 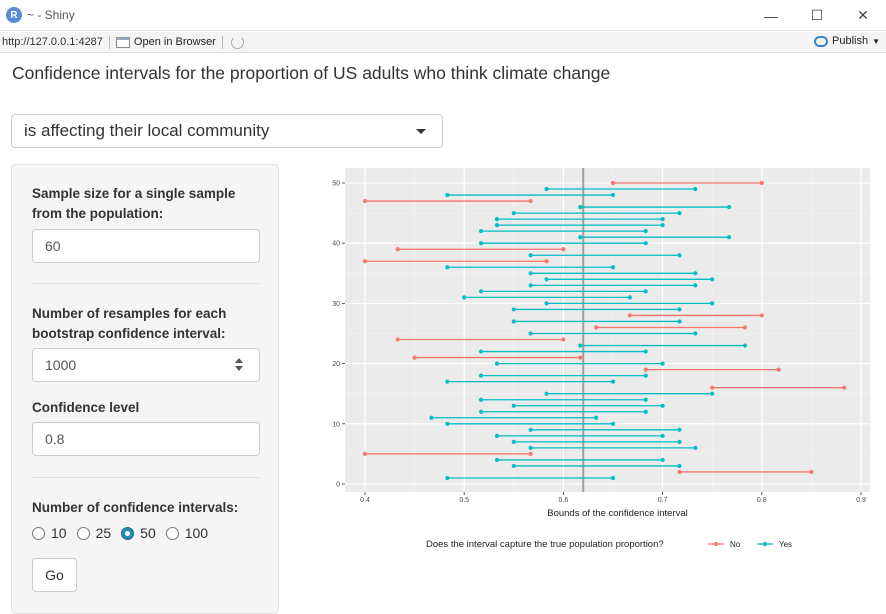 What do you see at coordinates (196, 533) in the screenshot?
I see `radio-label: 100` at bounding box center [196, 533].